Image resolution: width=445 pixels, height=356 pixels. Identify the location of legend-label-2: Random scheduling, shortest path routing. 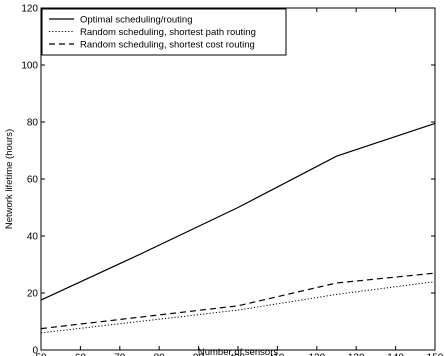
(168, 32).